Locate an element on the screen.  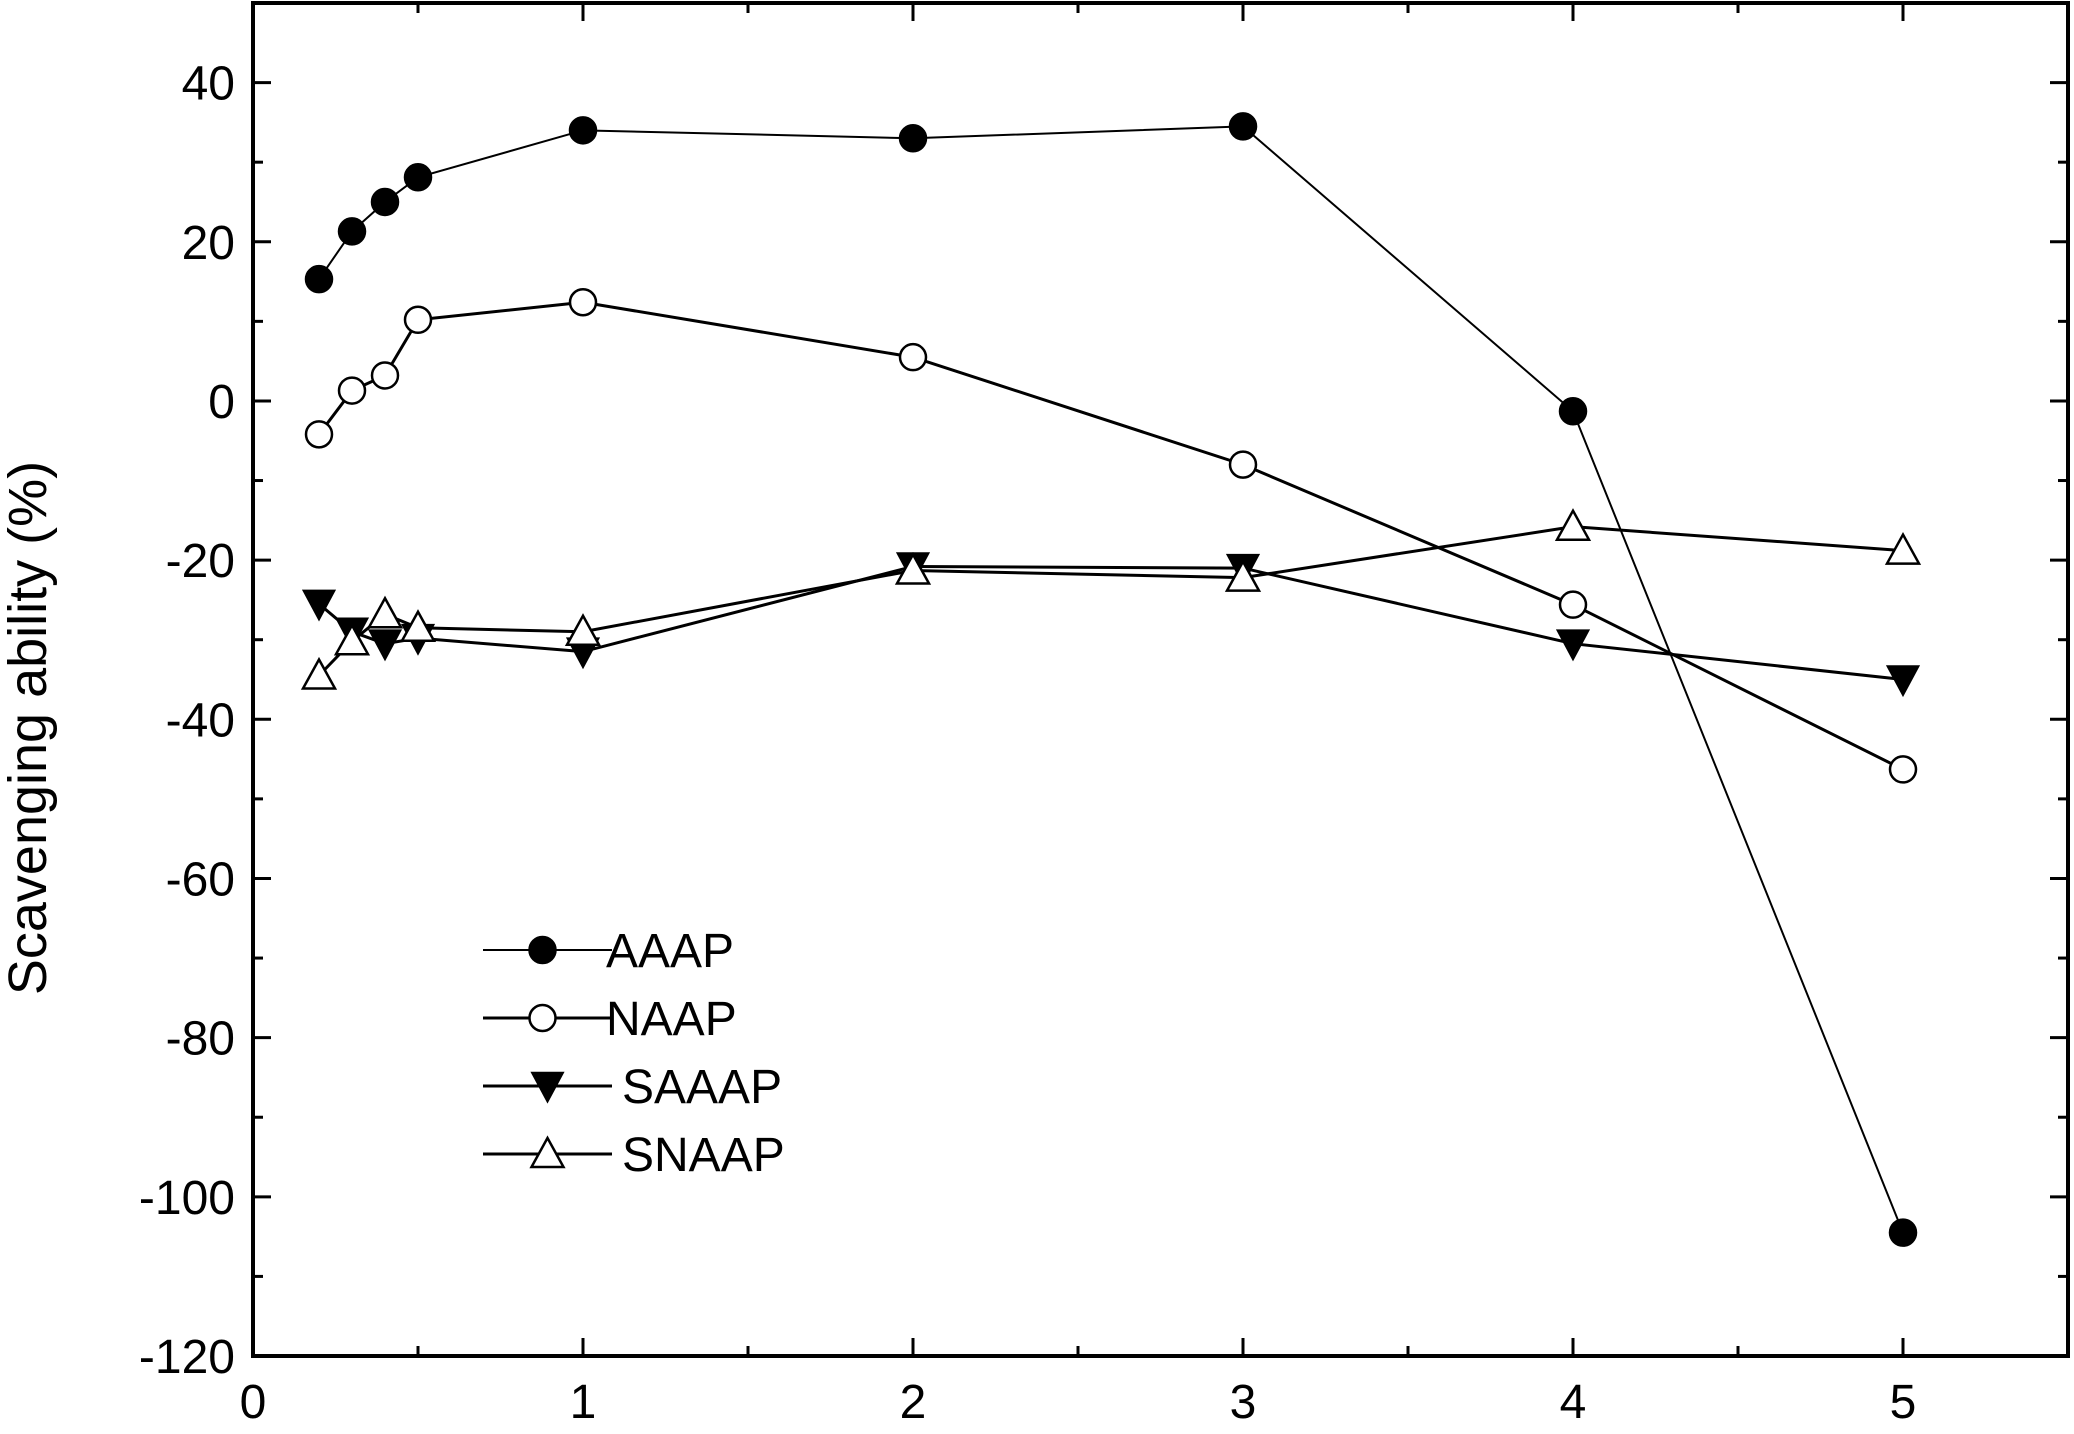
legend-item-snaap: SNAAP is located at coordinates (634, 1155).